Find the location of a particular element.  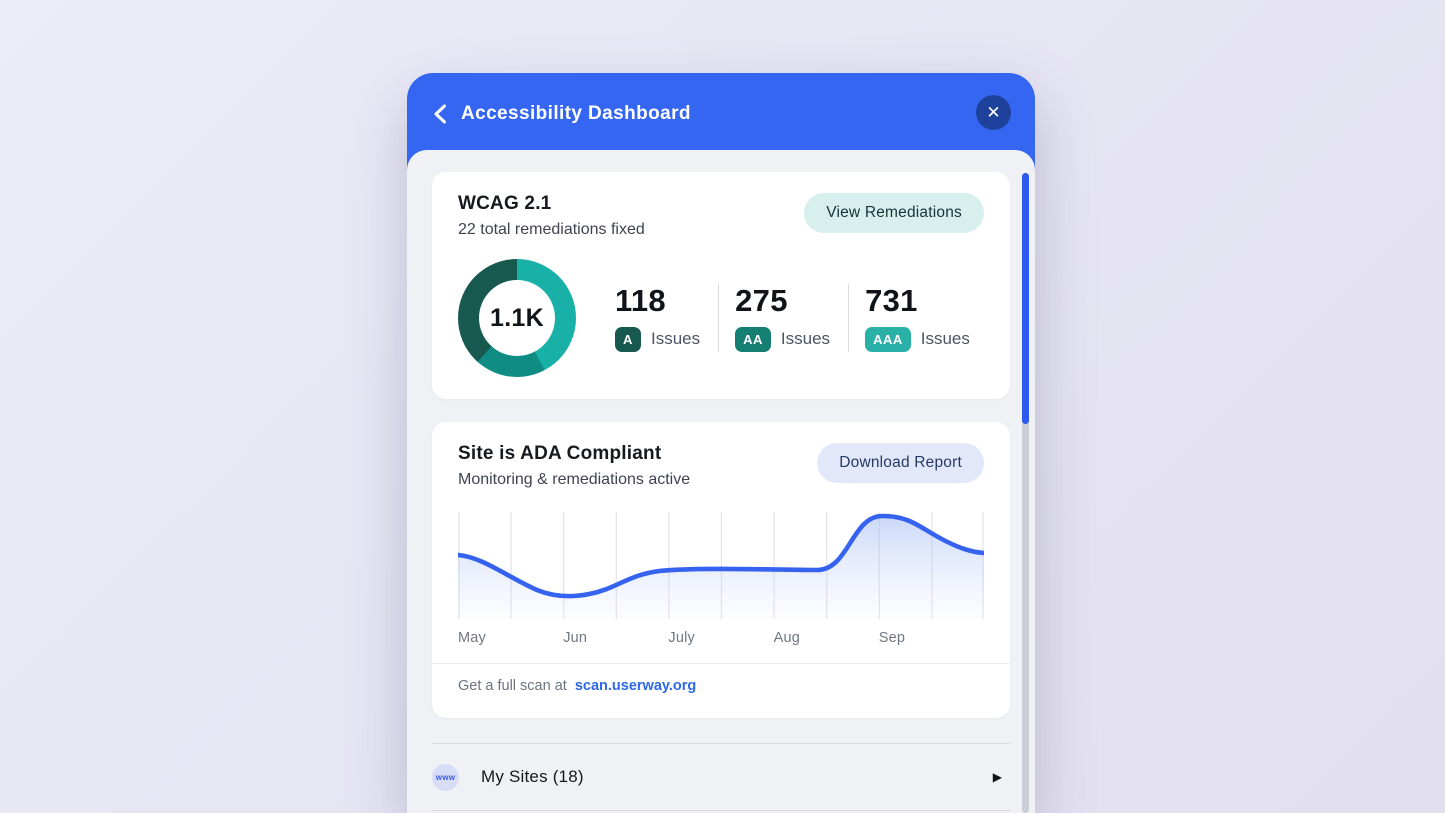

x-label-july: July is located at coordinates (681, 638).